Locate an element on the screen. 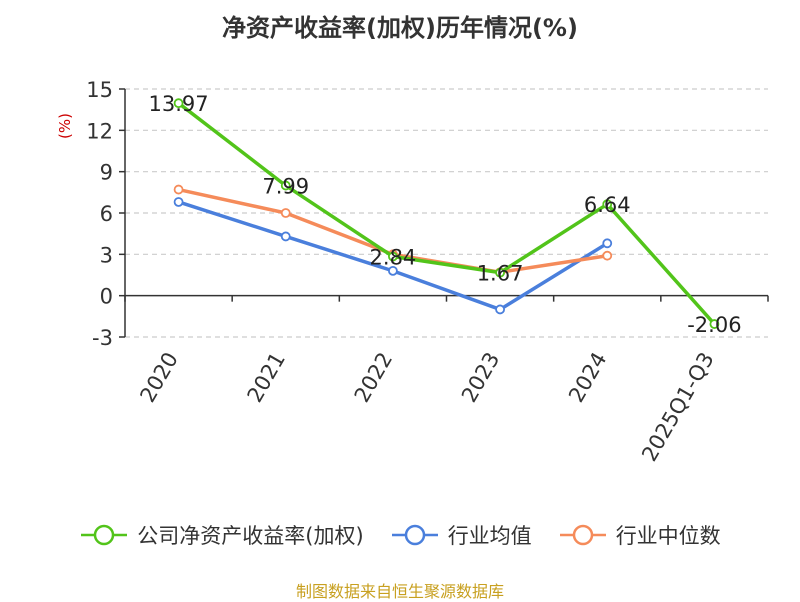 The width and height of the screenshot is (800, 602). legend-item: 公司净资产收益率(加权) is located at coordinates (221, 535).